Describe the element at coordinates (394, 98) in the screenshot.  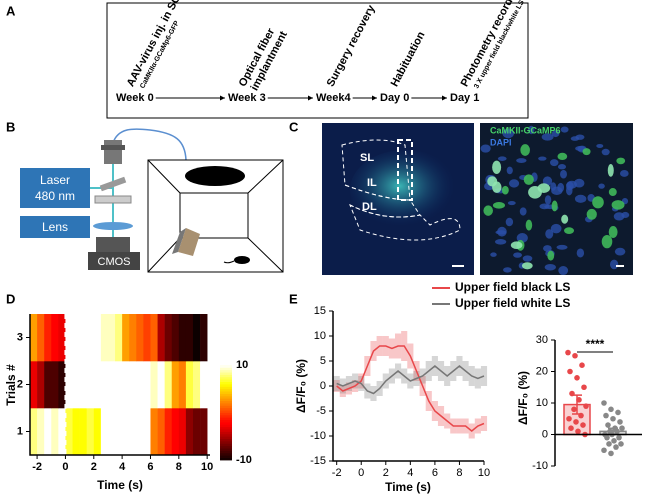
I see `timeline-time: Day 0` at that location.